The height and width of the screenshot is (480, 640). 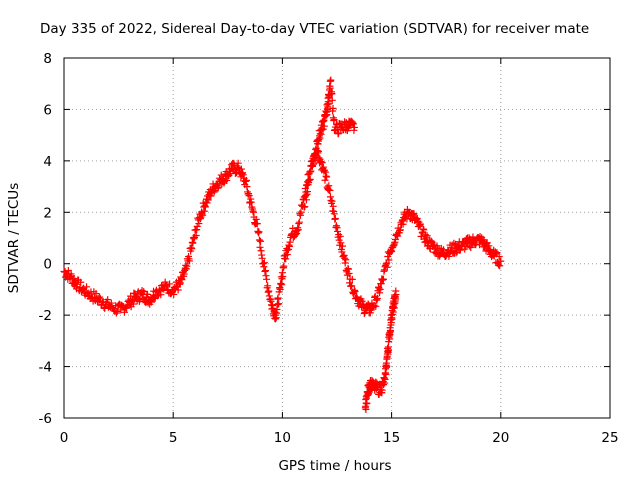 What do you see at coordinates (173, 438) in the screenshot?
I see `x-tick-label: 5` at bounding box center [173, 438].